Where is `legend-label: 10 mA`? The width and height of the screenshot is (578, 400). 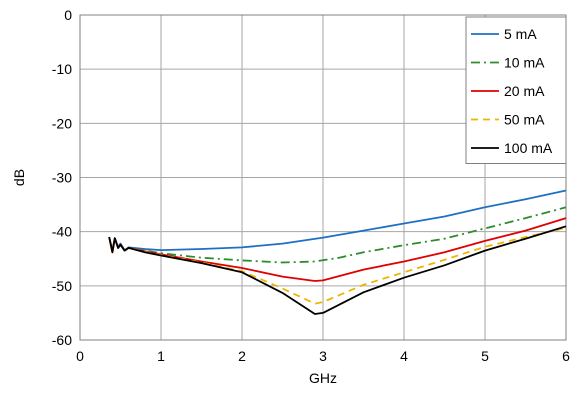
legend-label: 10 mA is located at coordinates (524, 63).